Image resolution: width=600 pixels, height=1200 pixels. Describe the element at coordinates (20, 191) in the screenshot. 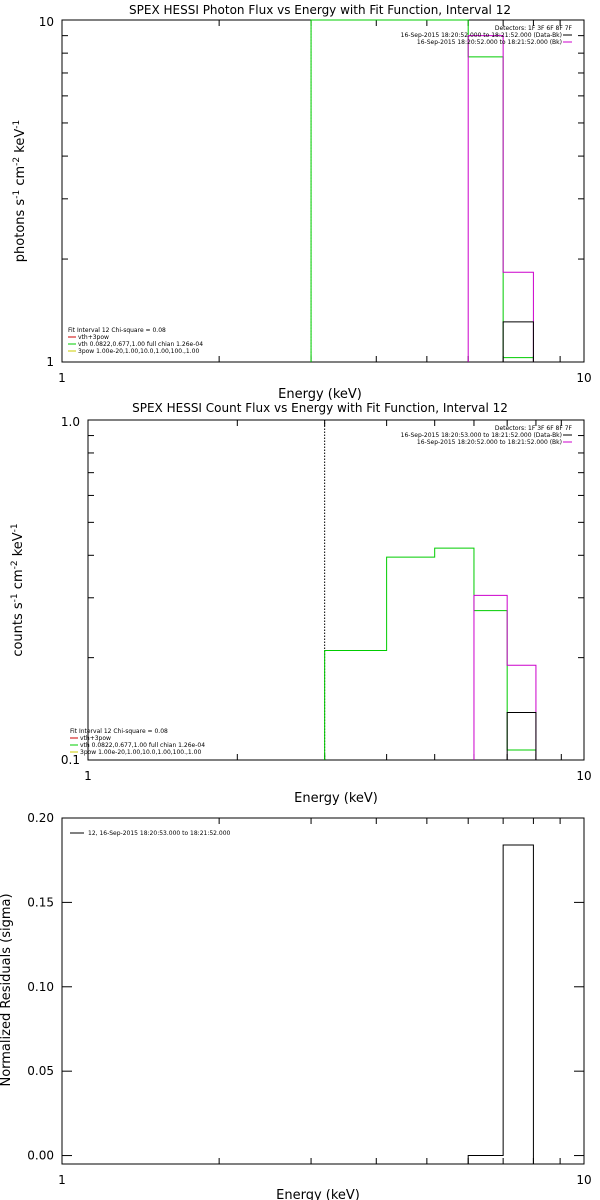

I see `photon-flux-y-axis-label: photons s-1 cm-2 keV-1` at that location.